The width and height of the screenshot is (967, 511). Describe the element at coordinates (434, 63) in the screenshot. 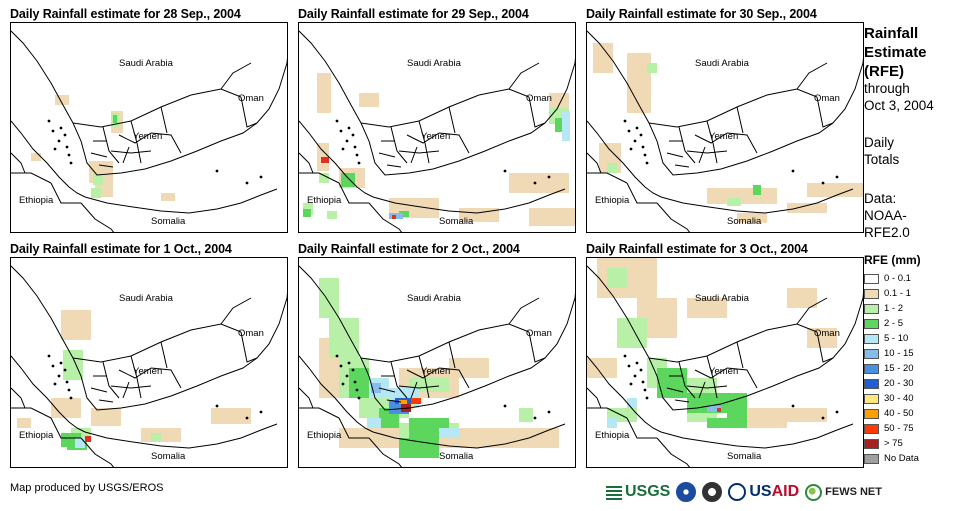

I see `label-saudi-arabia: Saudi Arabia` at that location.